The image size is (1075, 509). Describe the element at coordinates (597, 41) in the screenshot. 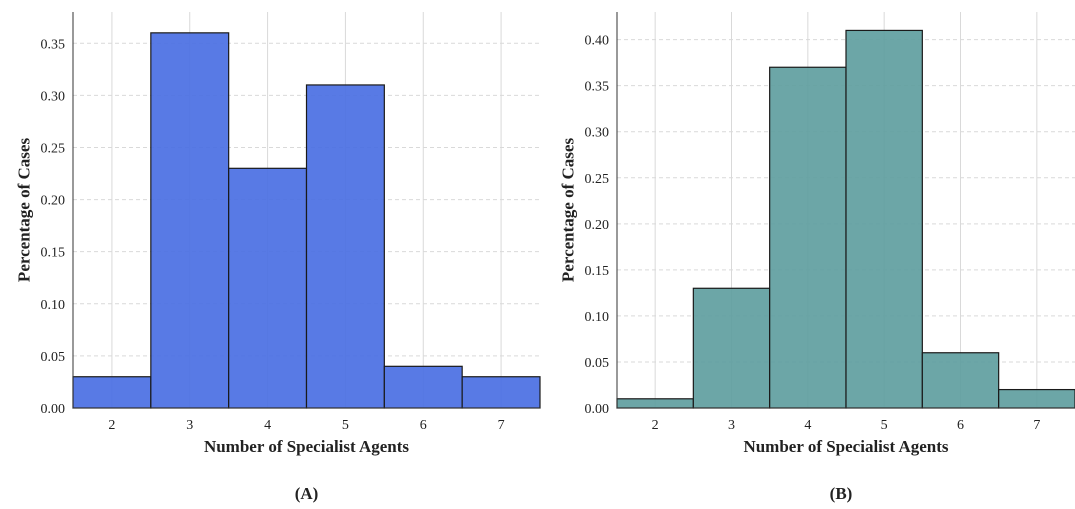

I see `y-tick-label: 0.40` at that location.